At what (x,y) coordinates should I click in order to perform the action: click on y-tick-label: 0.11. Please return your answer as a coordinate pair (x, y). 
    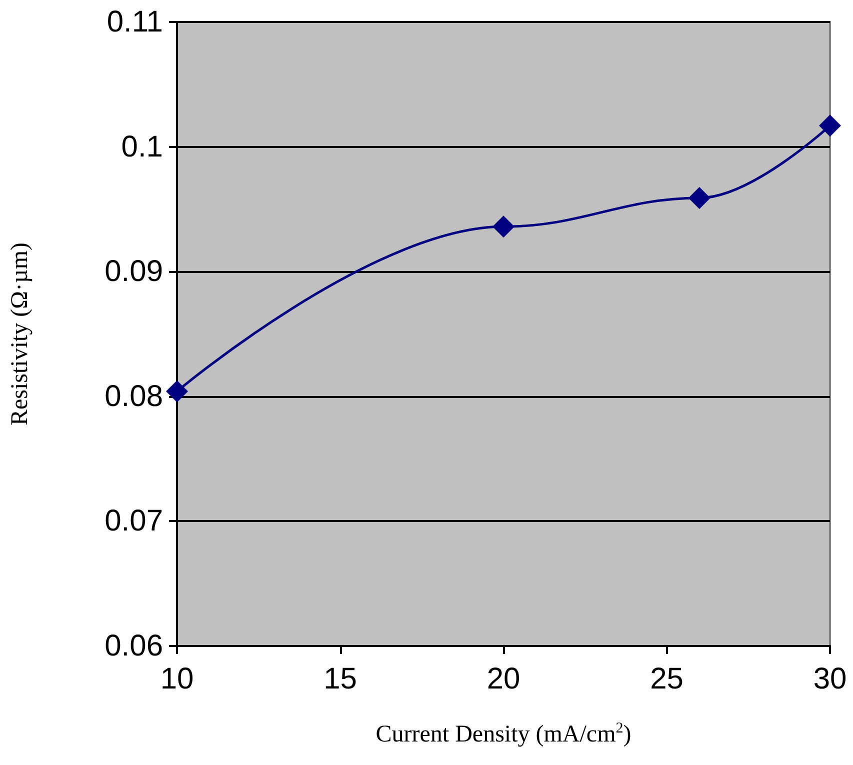
    Looking at the image, I should click on (134, 22).